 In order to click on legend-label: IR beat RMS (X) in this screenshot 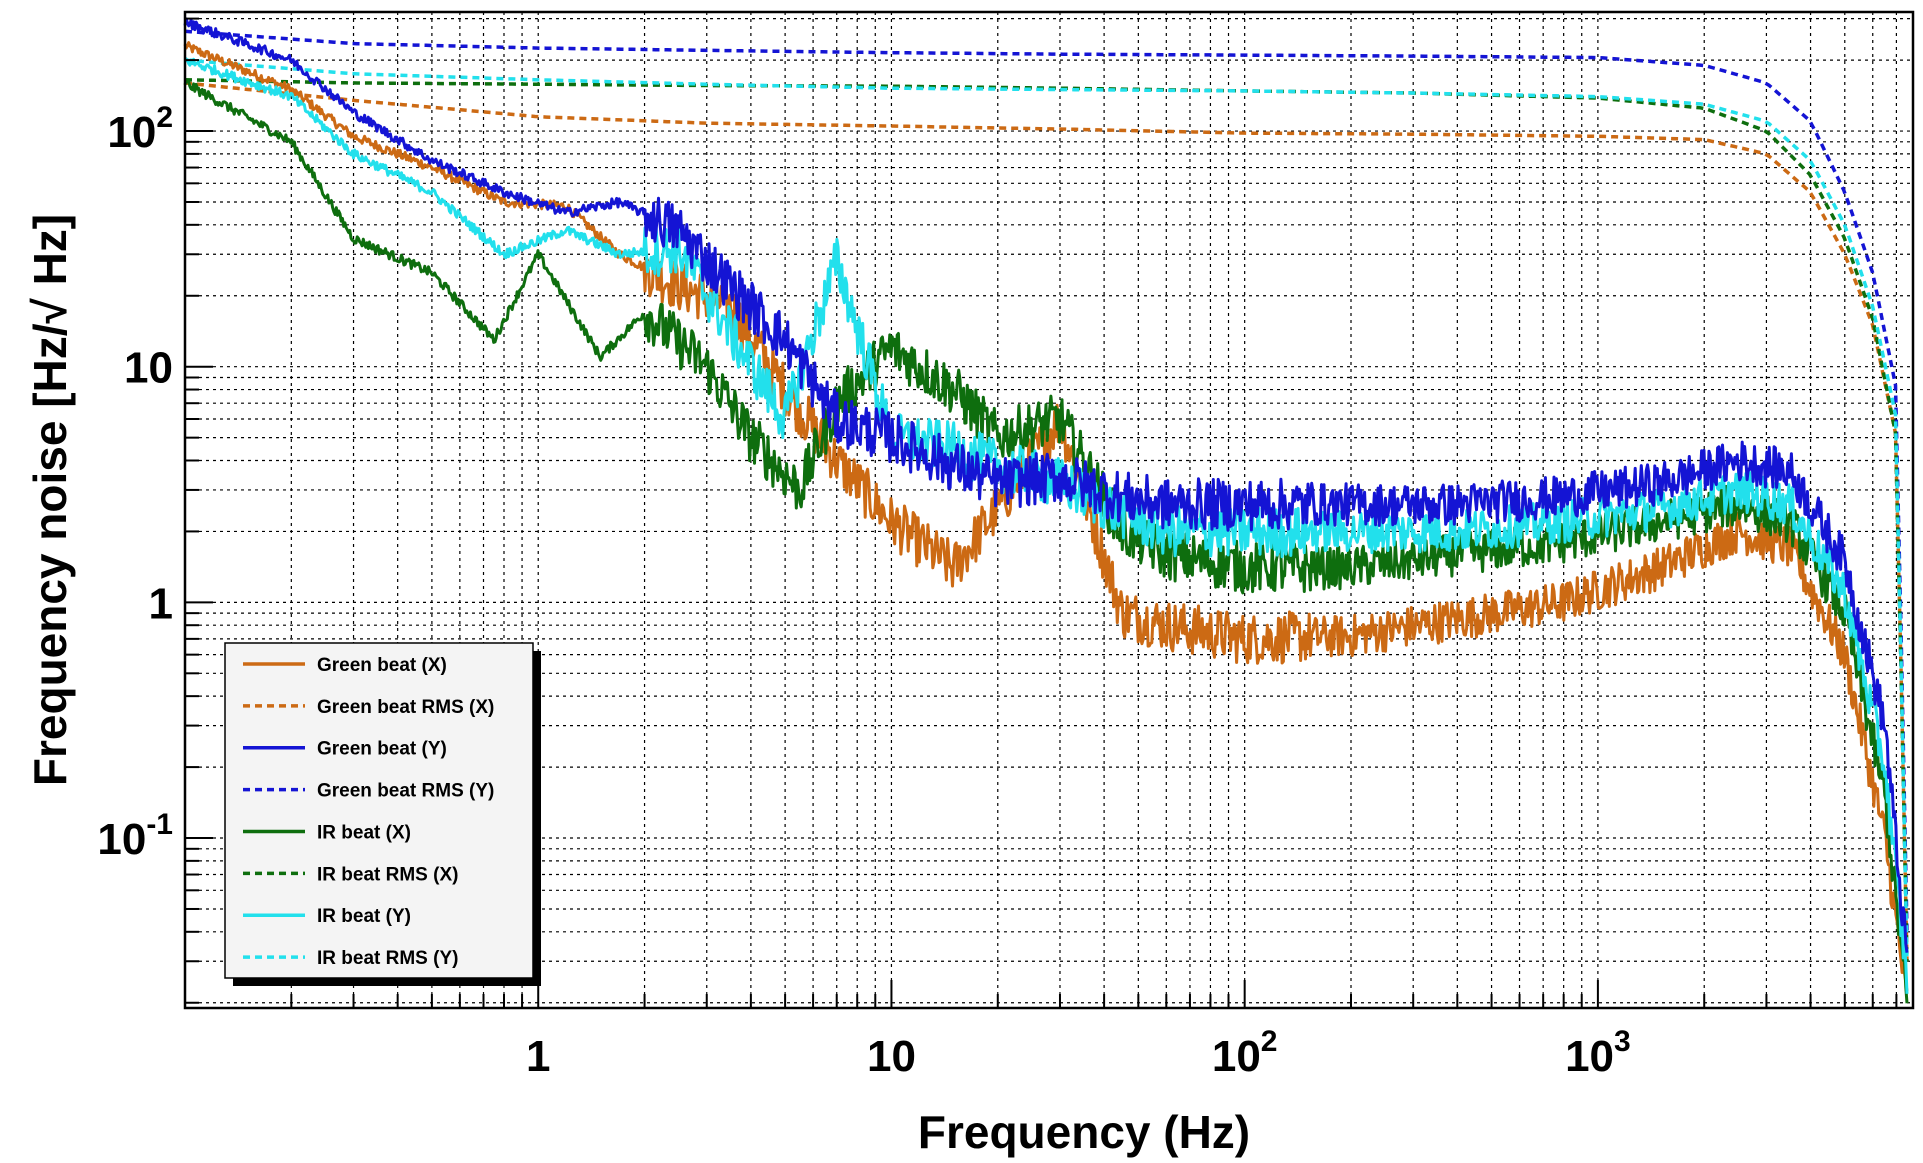, I will do `click(387, 874)`.